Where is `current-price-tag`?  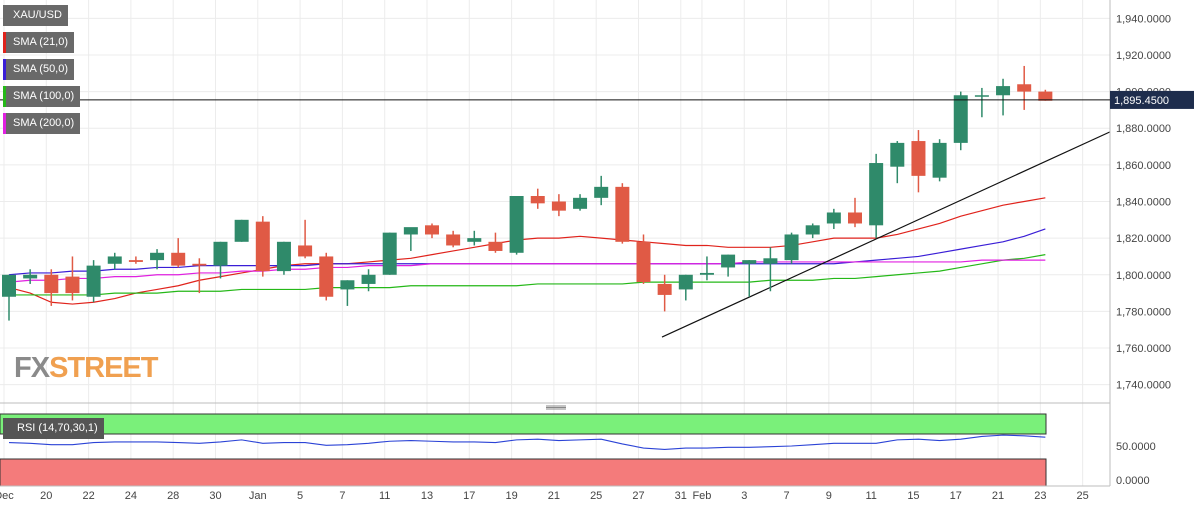 current-price-tag is located at coordinates (1152, 99).